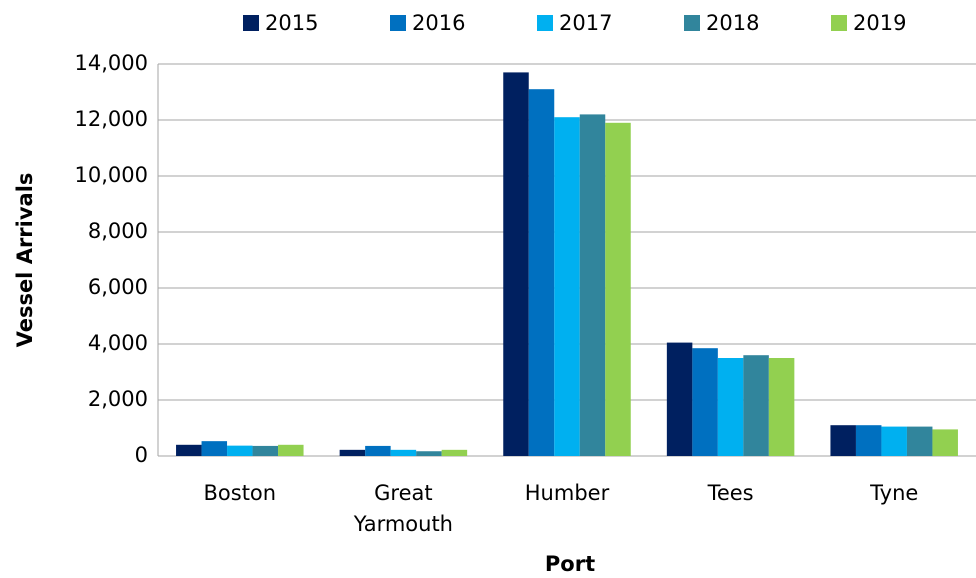  I want to click on y-tick-label: 0, so click(141, 455).